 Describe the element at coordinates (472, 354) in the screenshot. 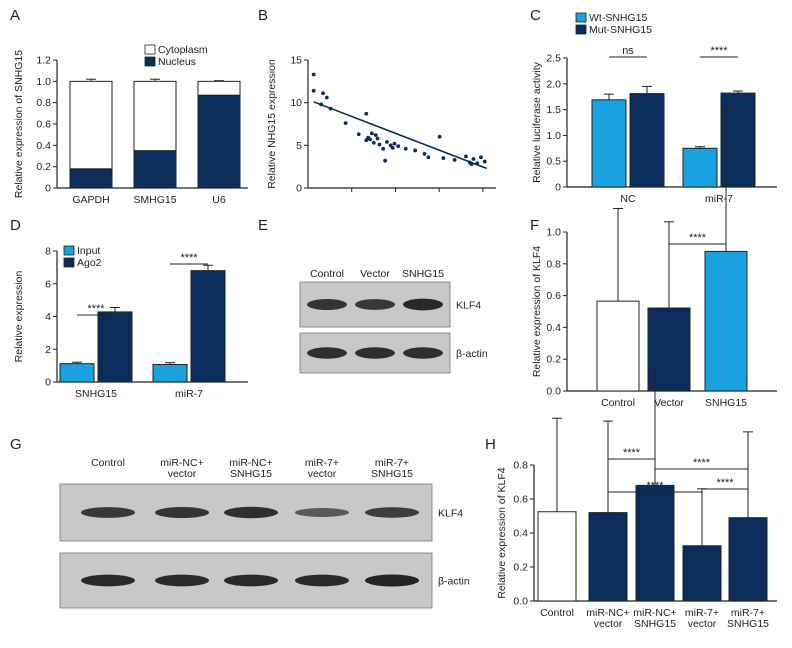

I see `panel-e-blot-label: β-actin` at that location.